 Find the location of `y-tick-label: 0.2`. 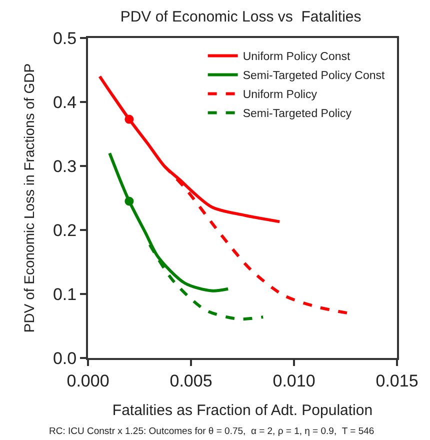

y-tick-label: 0.2 is located at coordinates (64, 230).